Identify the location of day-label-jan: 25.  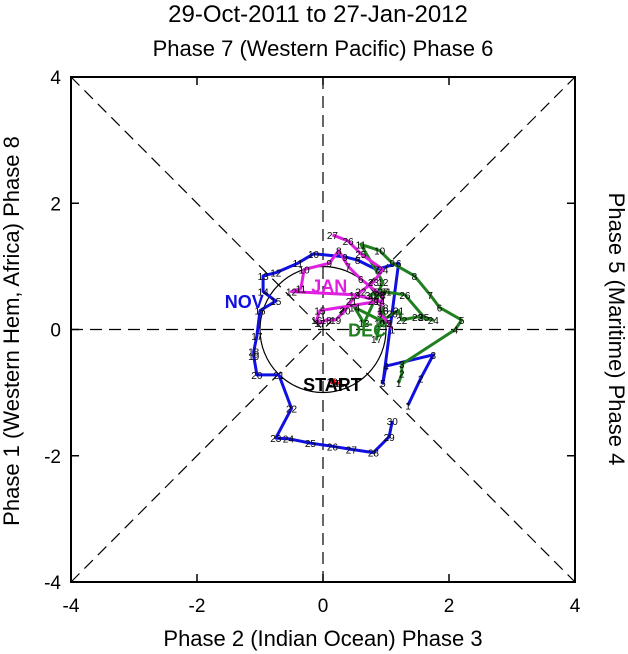
(361, 255).